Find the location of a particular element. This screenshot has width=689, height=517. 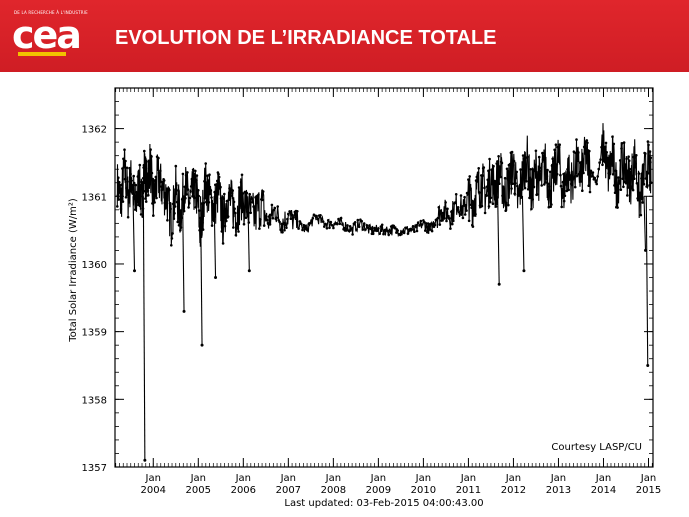

x-tick-label-year: 2011 is located at coordinates (468, 490).